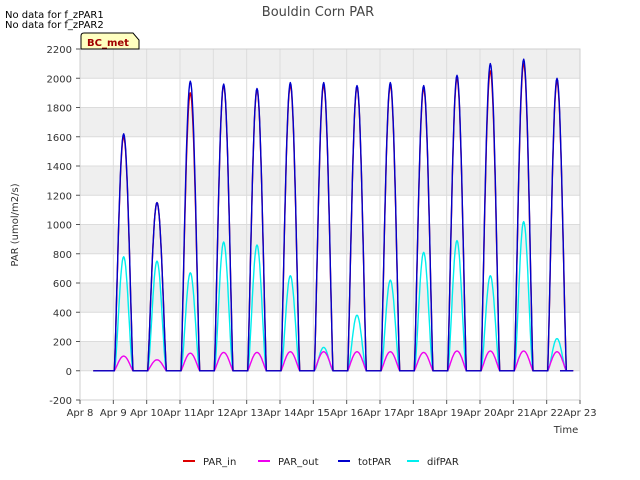 This screenshot has height=480, width=640. Describe the element at coordinates (15, 224) in the screenshot. I see `y-axis-title: PAR (umol/m2/s)` at that location.